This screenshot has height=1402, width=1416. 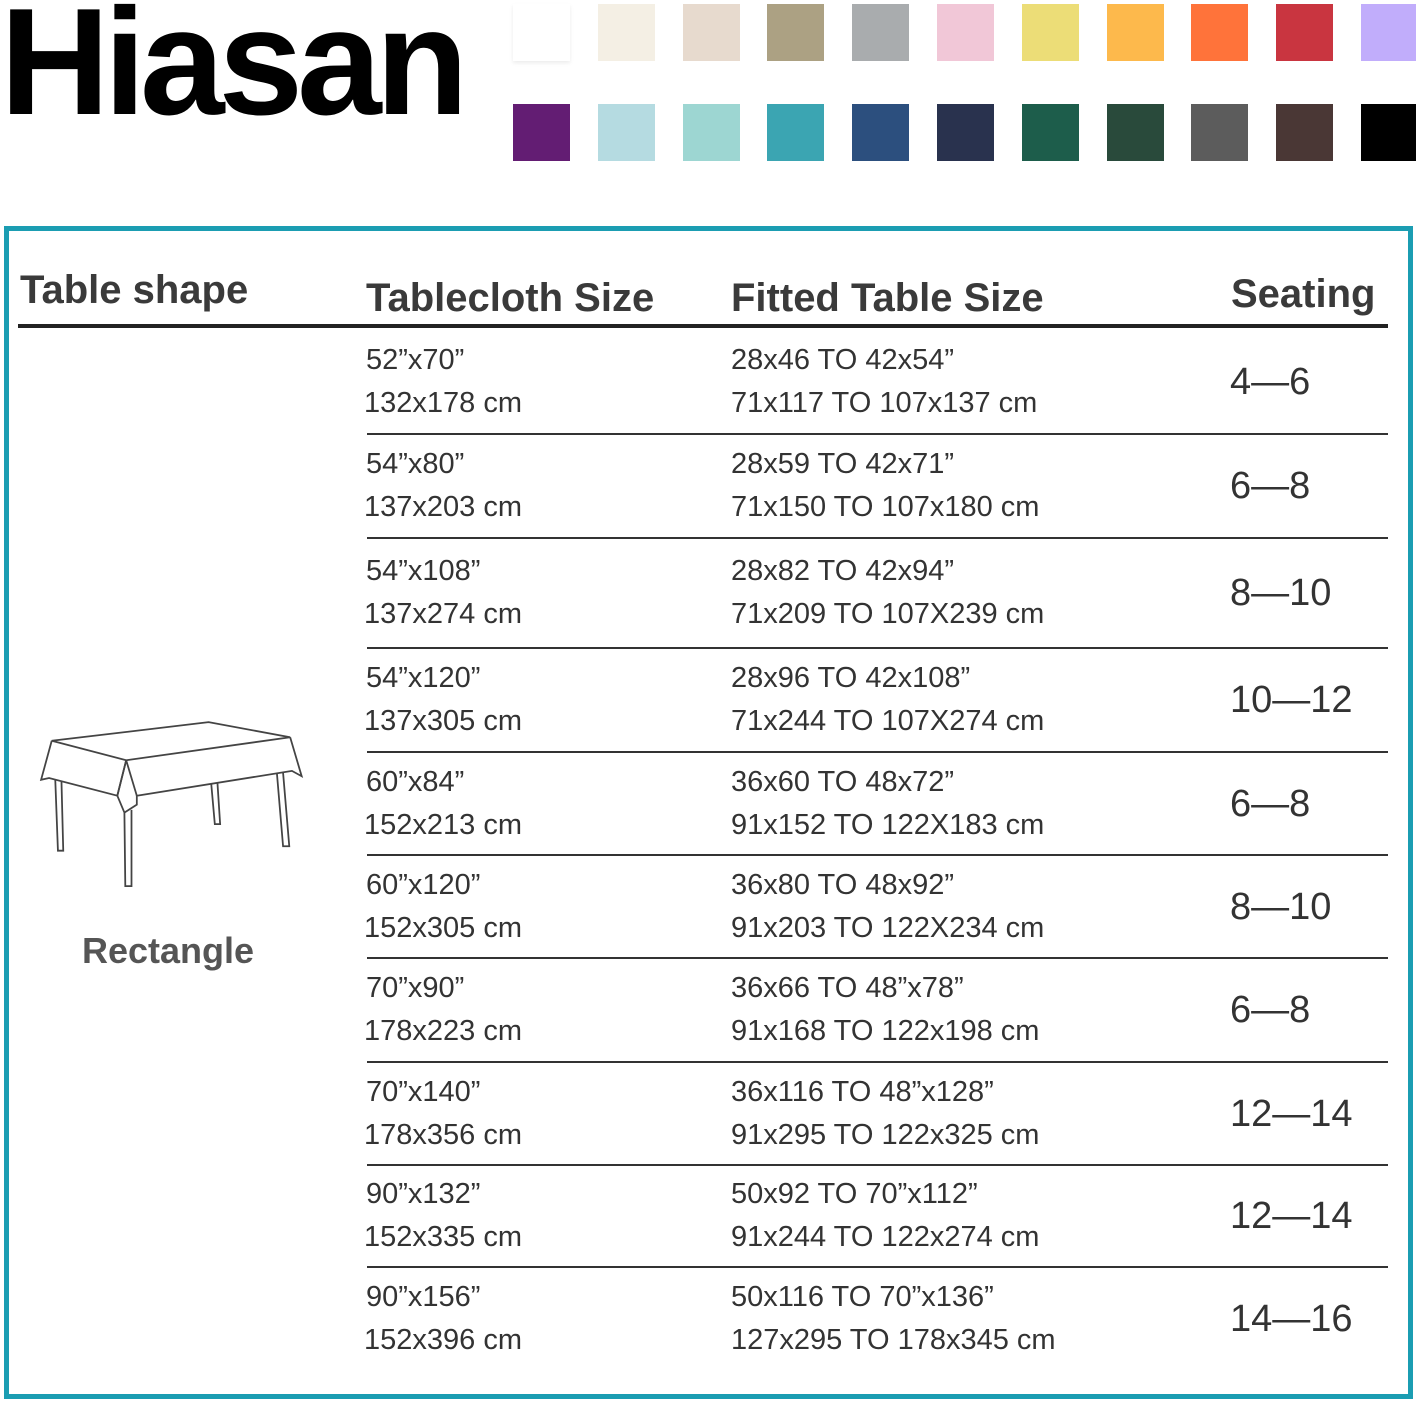 I want to click on fitted-size-cm: 127x295 TO 178x345 cm, so click(x=893, y=1339).